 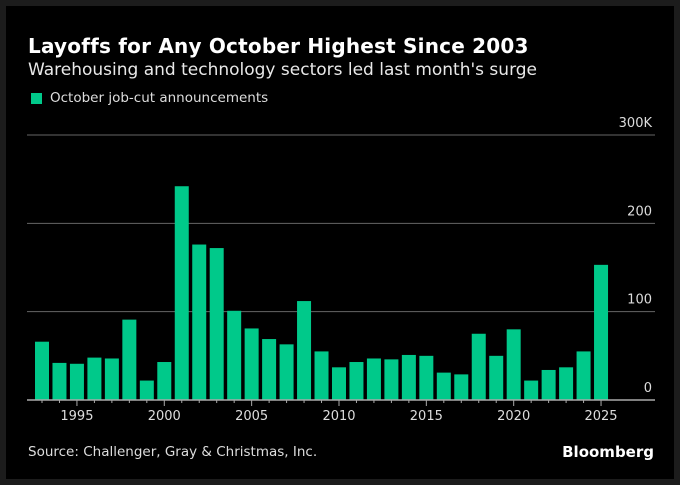 I want to click on bar-2011, so click(x=356, y=381).